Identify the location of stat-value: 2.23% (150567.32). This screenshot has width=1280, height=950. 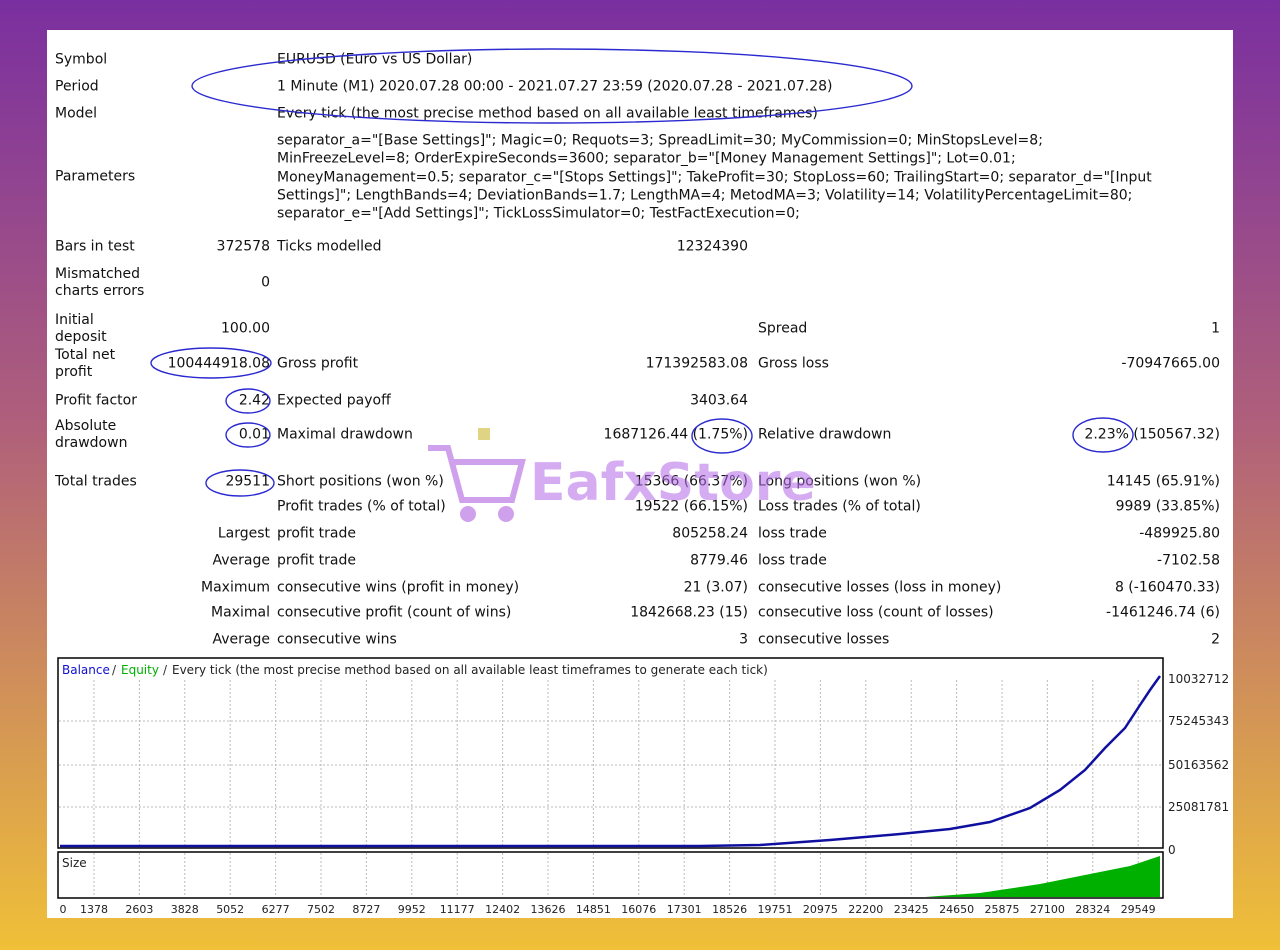
(1152, 434).